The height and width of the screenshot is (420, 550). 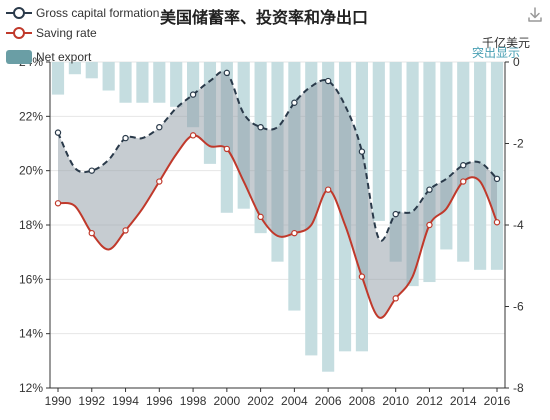 I want to click on x-tick-label: 1996, so click(x=159, y=401).